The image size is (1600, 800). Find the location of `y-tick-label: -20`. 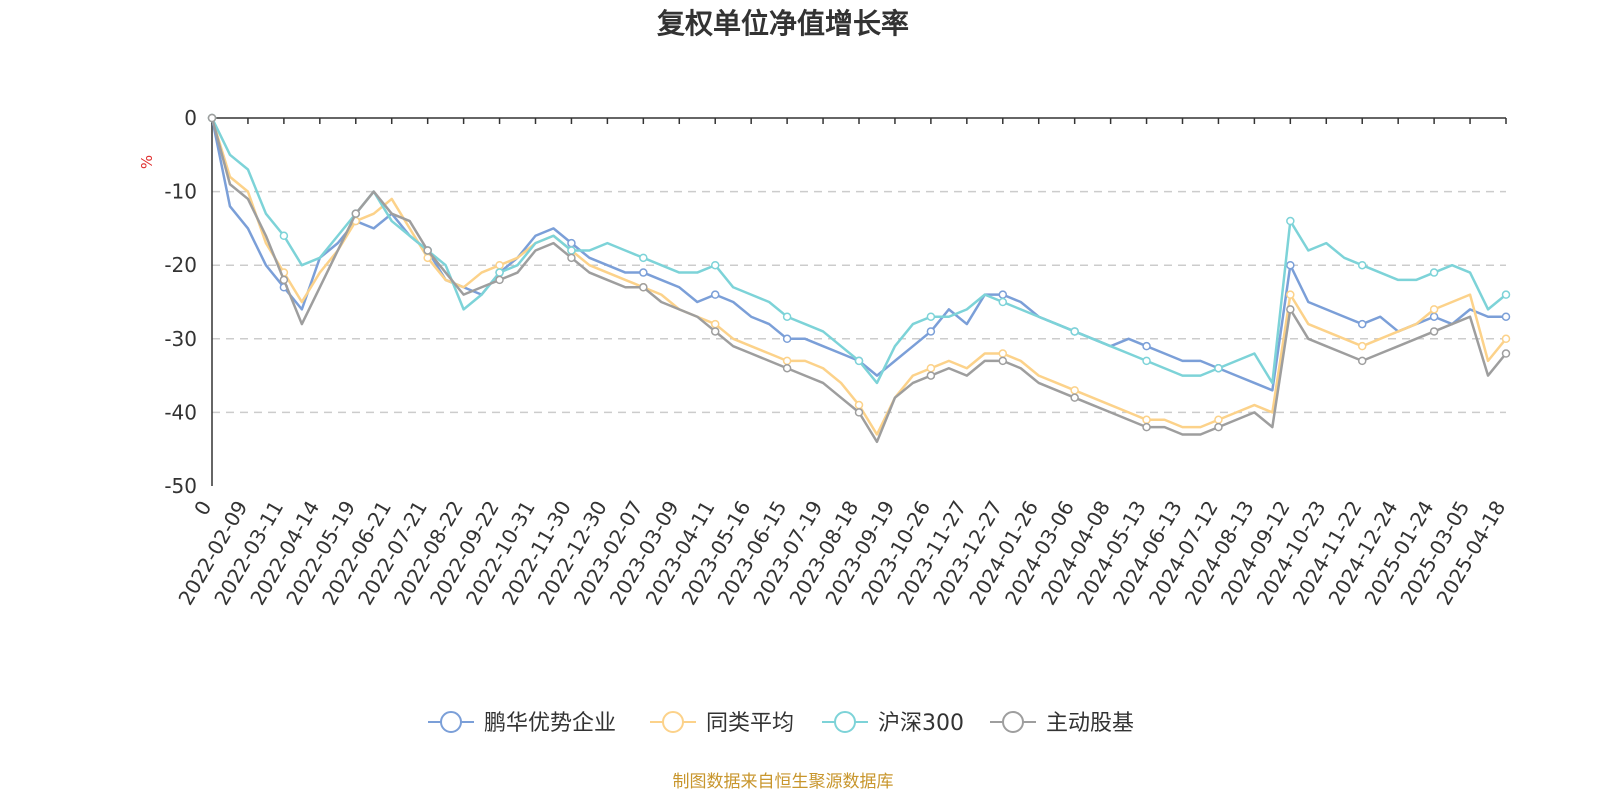

y-tick-label: -20 is located at coordinates (180, 265).